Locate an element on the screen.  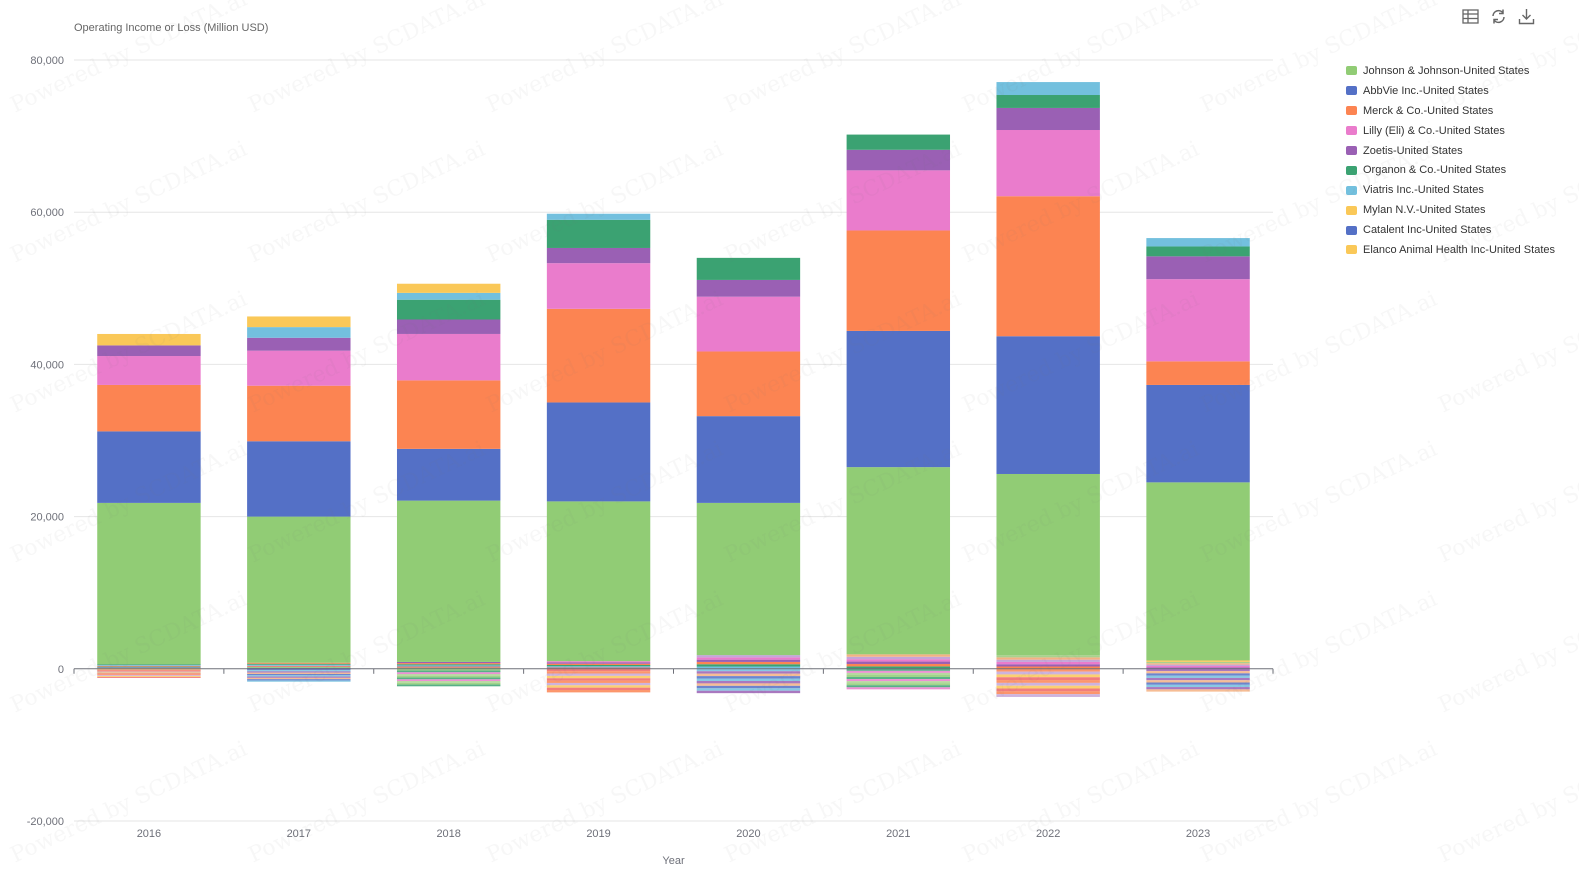
data-view-icon is located at coordinates (1470, 16).